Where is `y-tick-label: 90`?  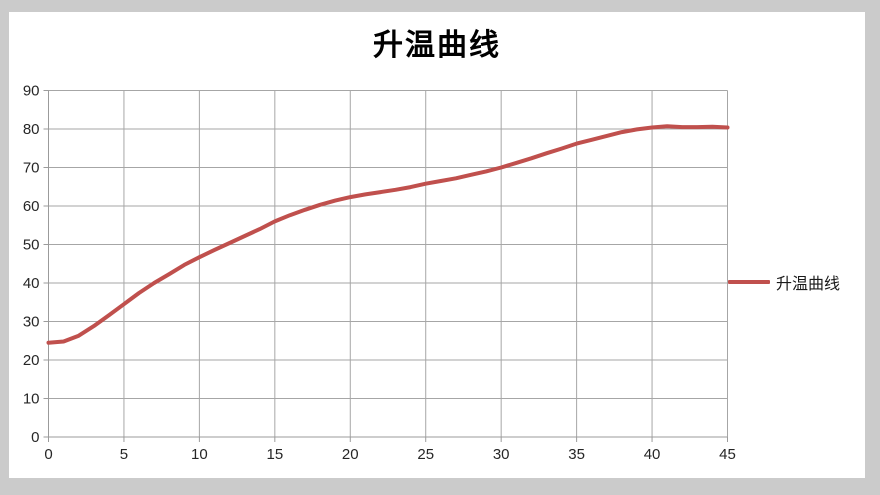
y-tick-label: 90 is located at coordinates (31, 91).